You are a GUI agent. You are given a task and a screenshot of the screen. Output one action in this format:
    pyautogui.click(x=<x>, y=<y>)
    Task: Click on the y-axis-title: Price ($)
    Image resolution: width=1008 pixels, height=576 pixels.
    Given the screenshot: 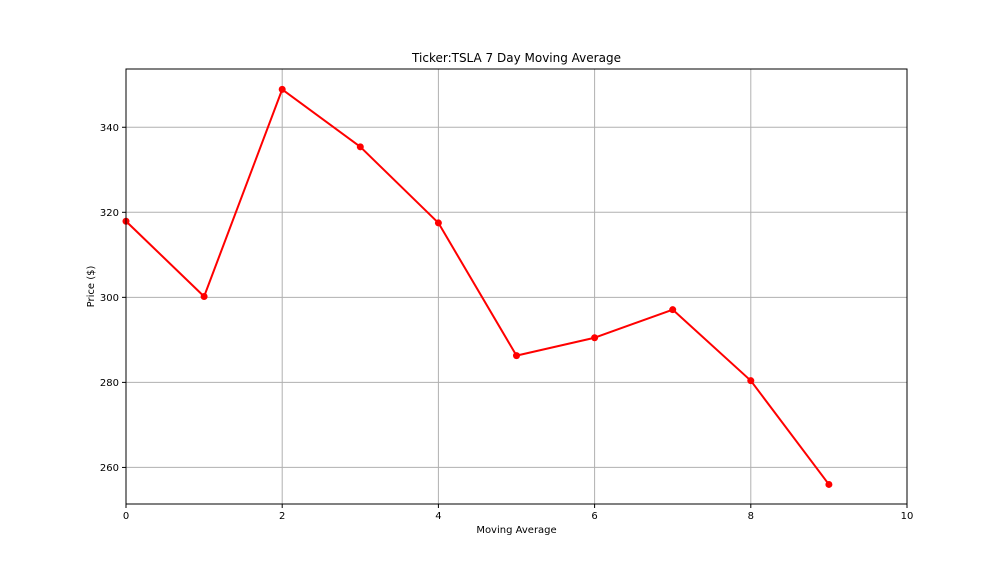 What is the action you would take?
    pyautogui.click(x=91, y=287)
    